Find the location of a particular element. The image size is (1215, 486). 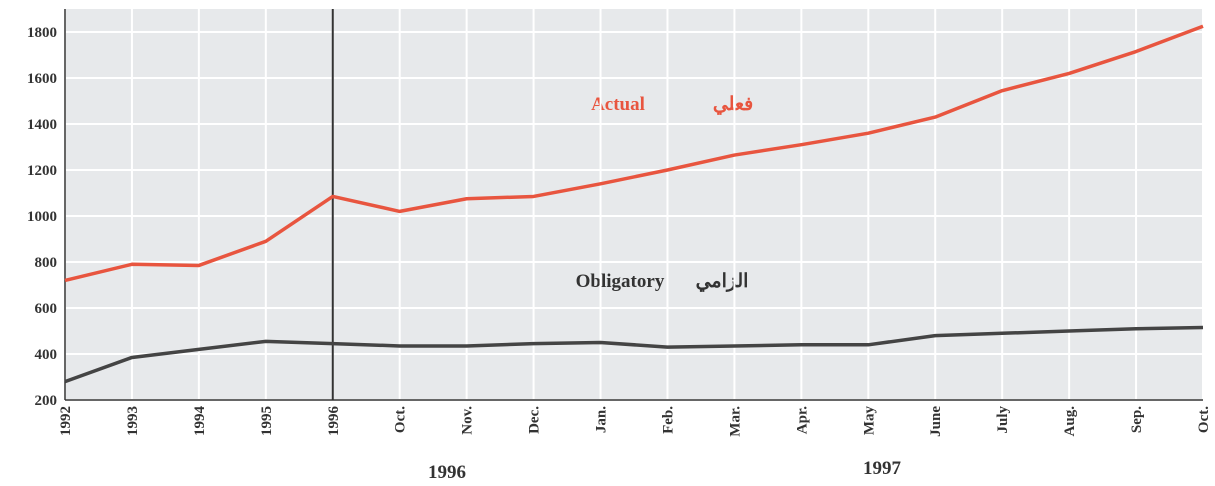

x-tick-label: 1993 is located at coordinates (133, 421).